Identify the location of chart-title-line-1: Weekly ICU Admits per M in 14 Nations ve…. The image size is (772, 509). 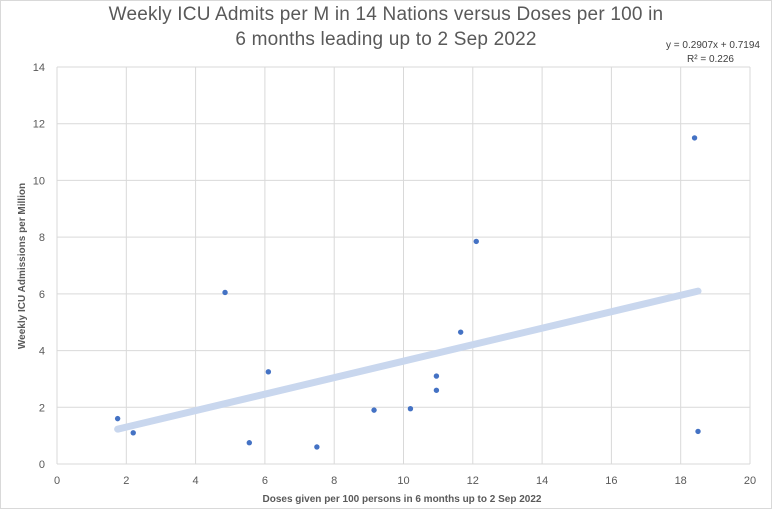
(386, 14).